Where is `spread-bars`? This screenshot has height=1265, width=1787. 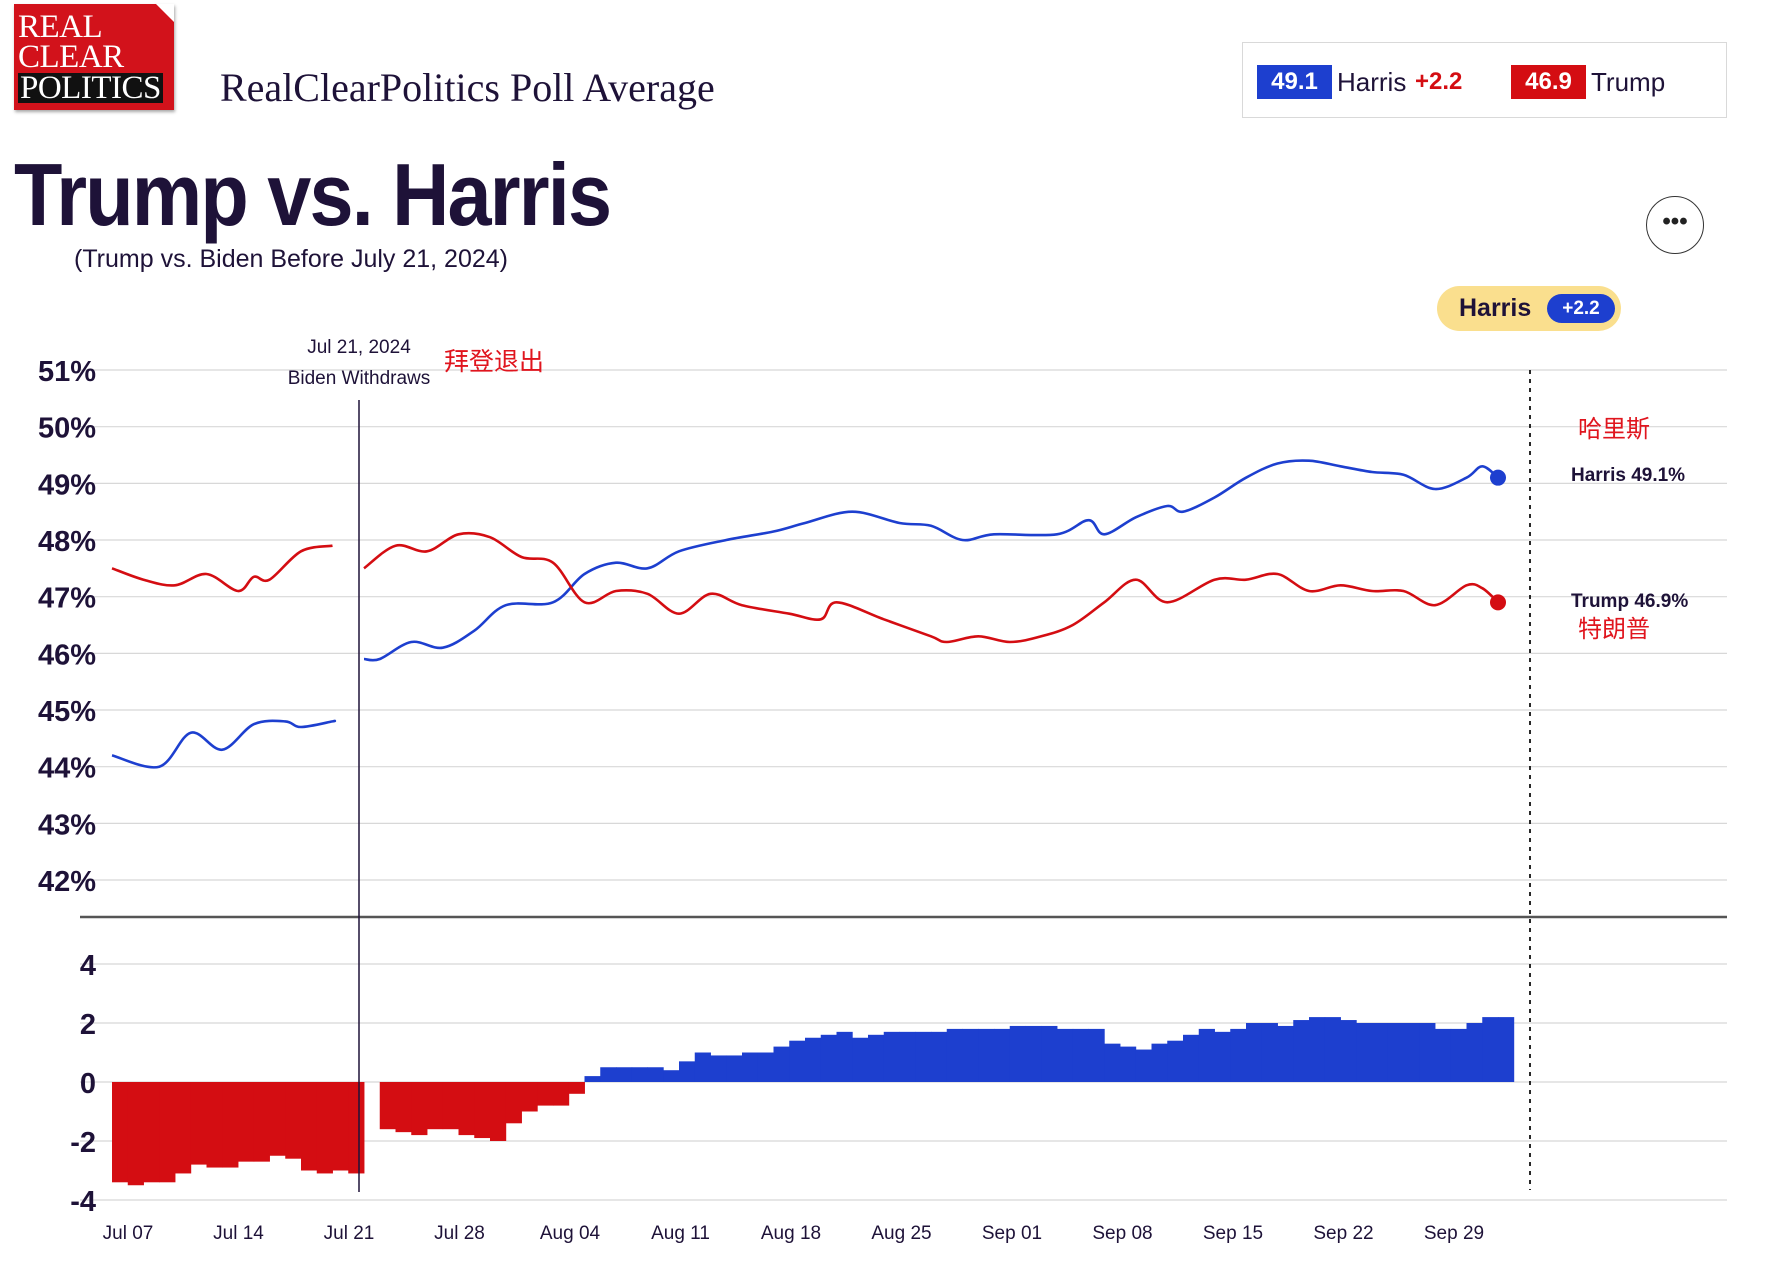
spread-bars is located at coordinates (813, 1101).